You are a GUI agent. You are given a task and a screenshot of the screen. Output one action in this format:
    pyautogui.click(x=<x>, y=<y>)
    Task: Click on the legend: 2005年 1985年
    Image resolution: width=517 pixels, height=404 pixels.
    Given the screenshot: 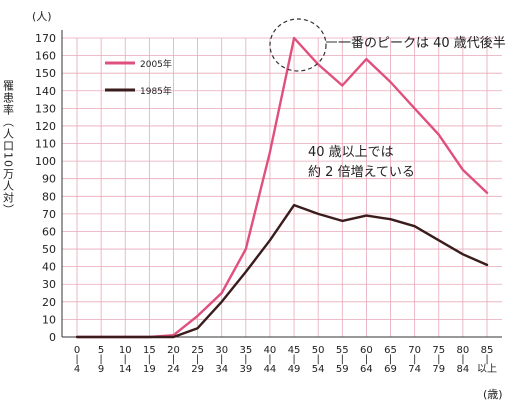 What is the action you would take?
    pyautogui.click(x=138, y=77)
    